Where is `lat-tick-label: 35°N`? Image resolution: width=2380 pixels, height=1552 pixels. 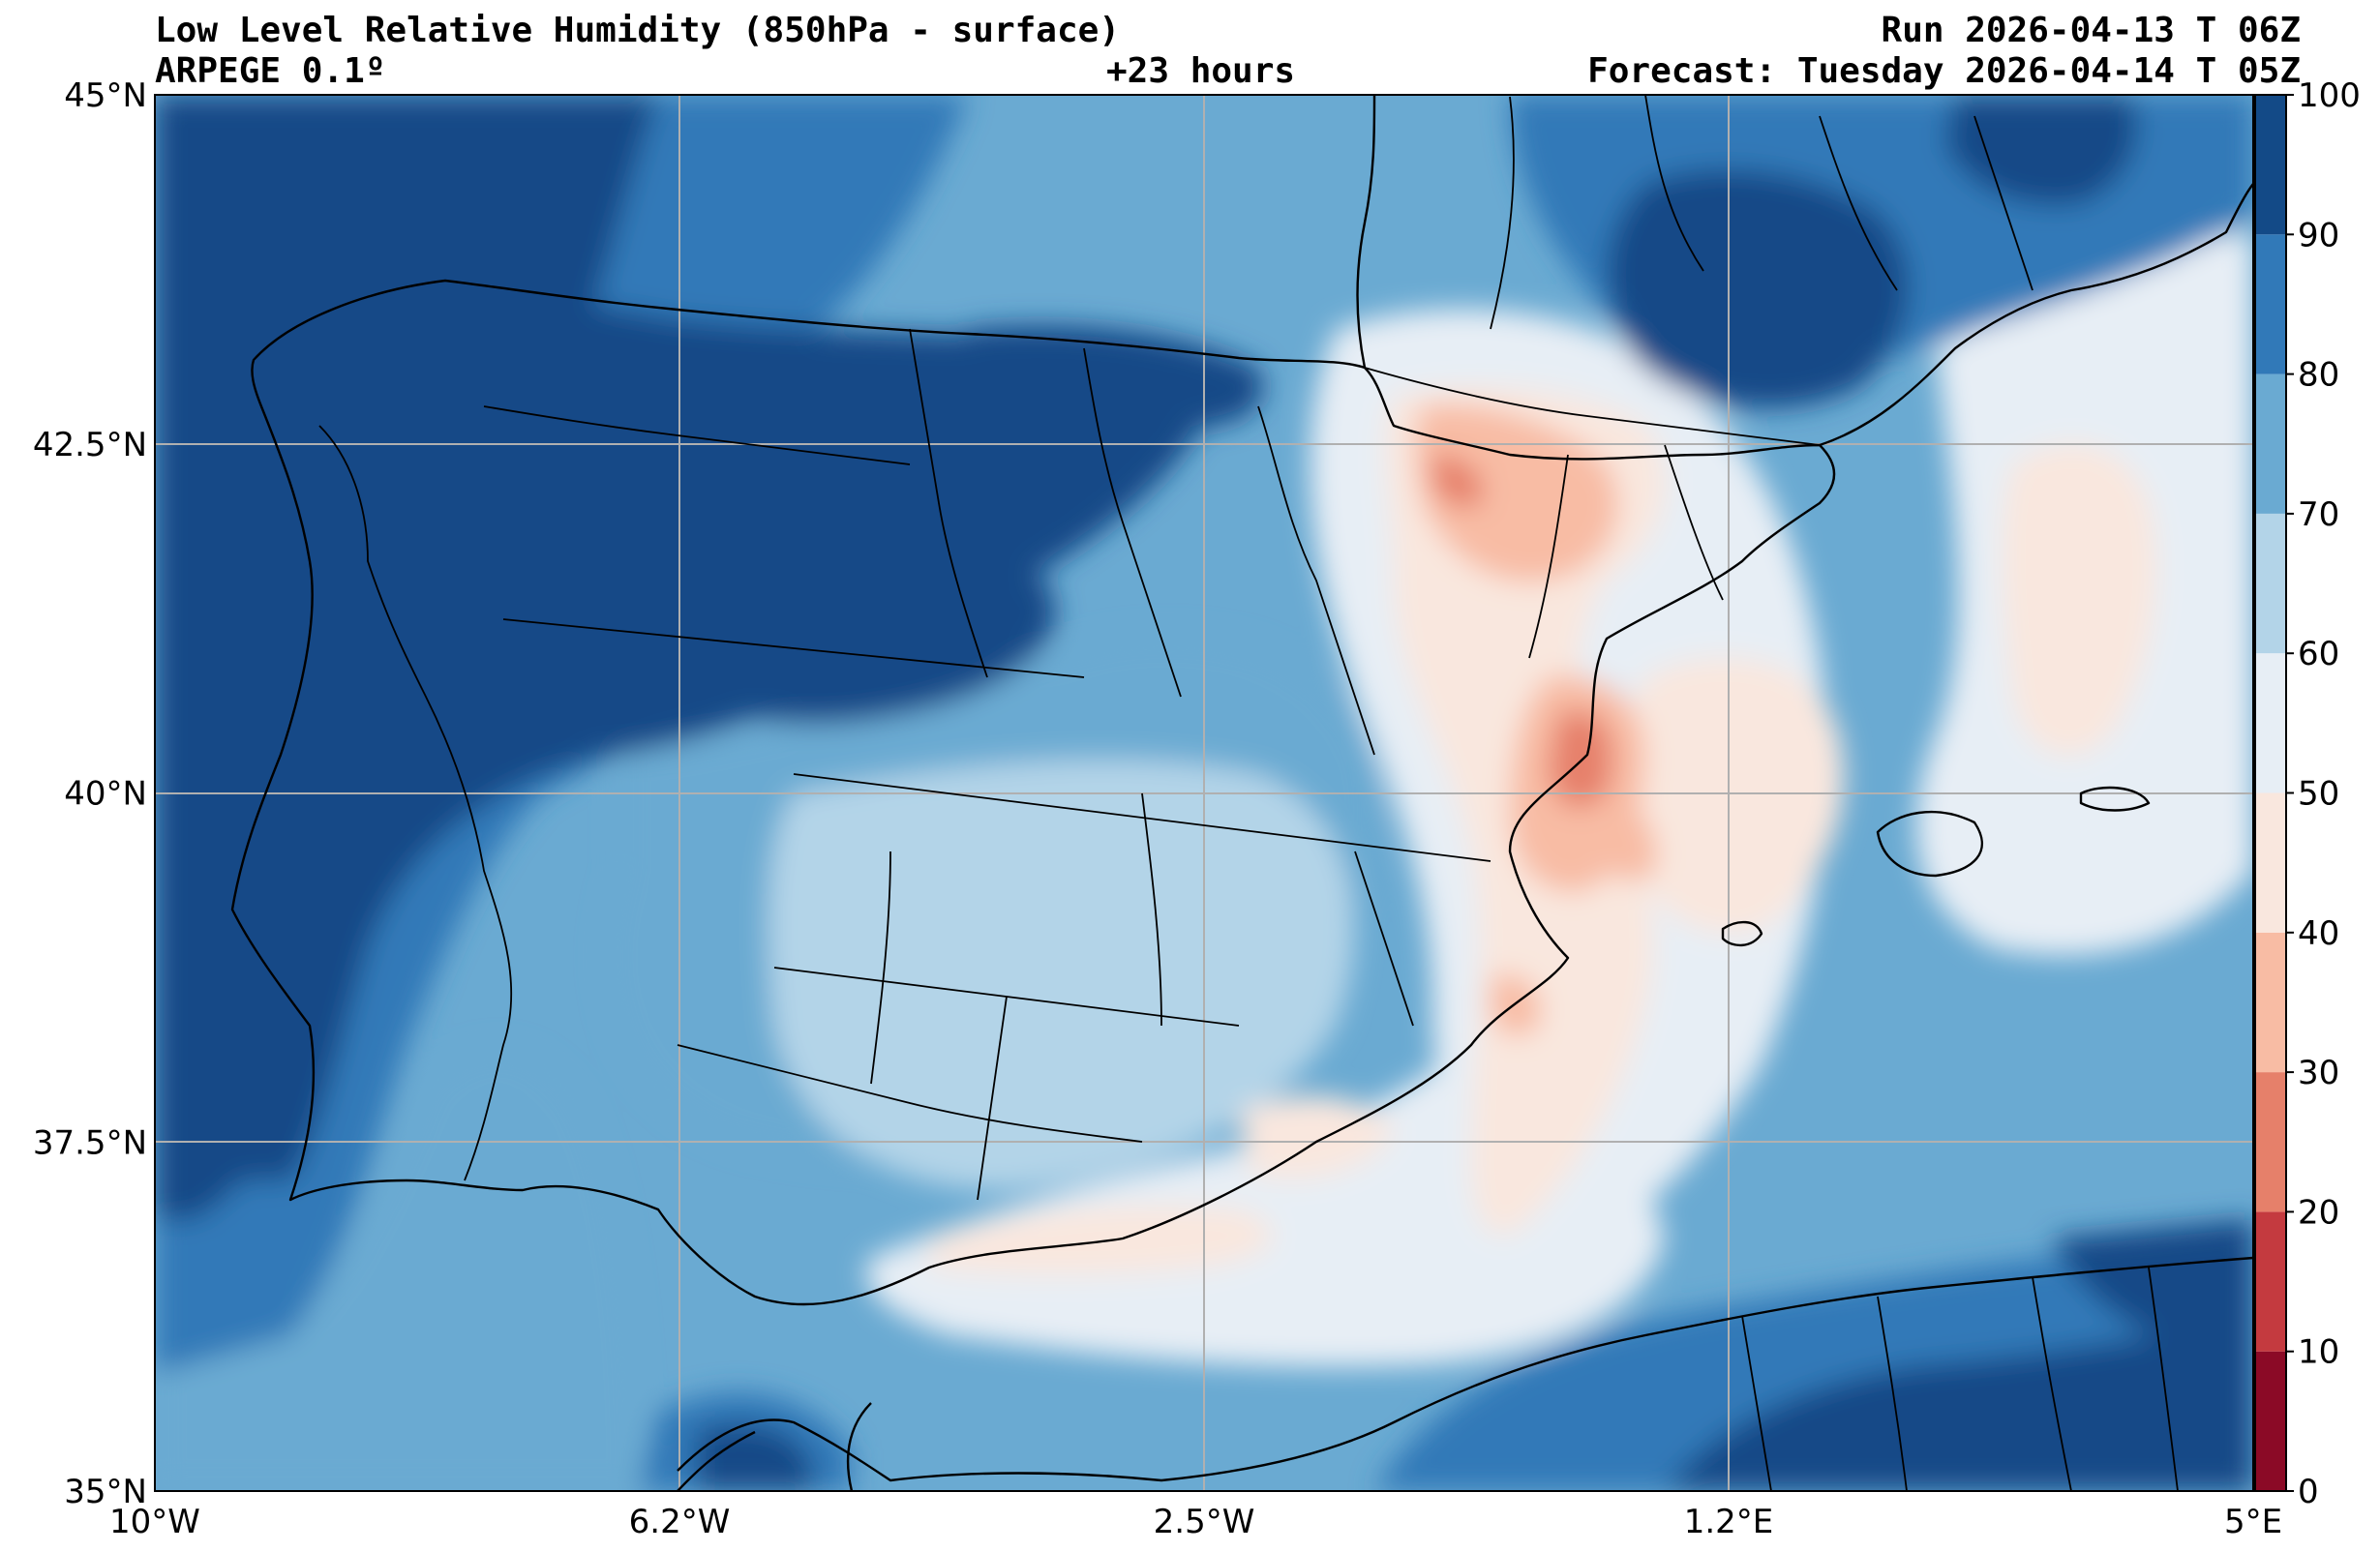
lat-tick-label: 35°N is located at coordinates (105, 1492).